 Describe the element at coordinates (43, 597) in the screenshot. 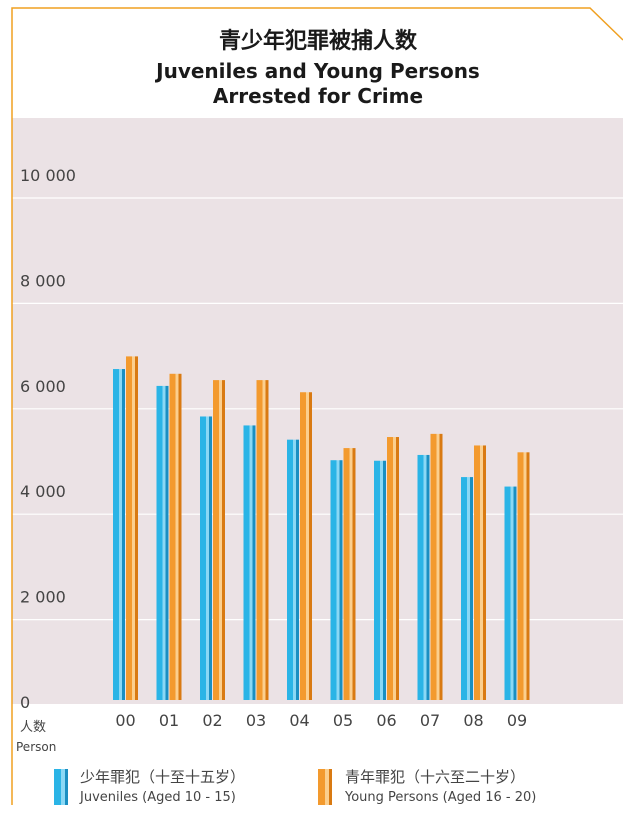

I see `y-tick-label: 2 000` at that location.